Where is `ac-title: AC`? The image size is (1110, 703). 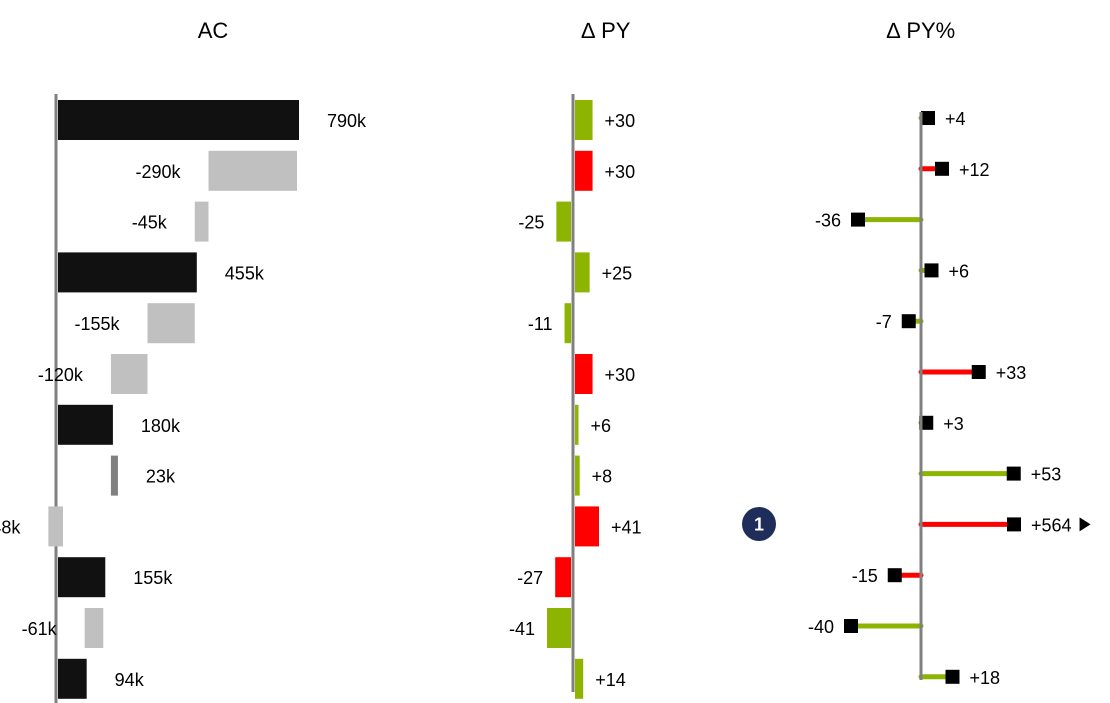
ac-title: AC is located at coordinates (213, 30).